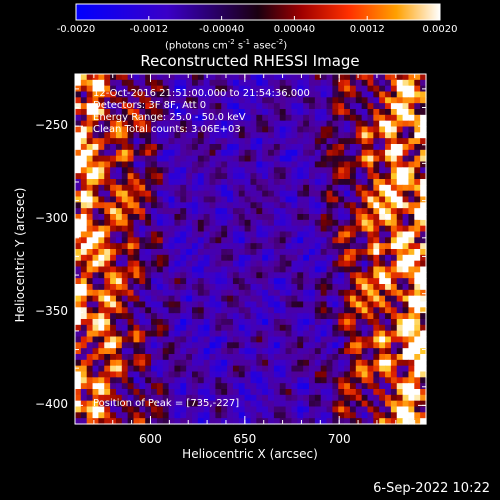 The image size is (500, 500). Describe the element at coordinates (245, 439) in the screenshot. I see `x-tick-label: 650` at that location.